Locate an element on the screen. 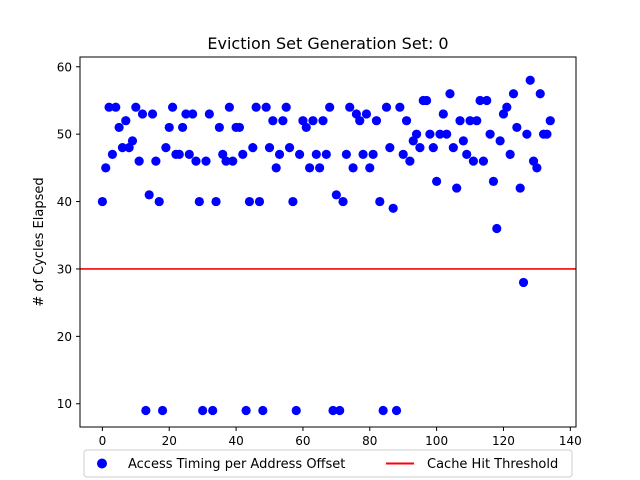 This screenshot has width=640, height=480. legend-box is located at coordinates (328, 463).